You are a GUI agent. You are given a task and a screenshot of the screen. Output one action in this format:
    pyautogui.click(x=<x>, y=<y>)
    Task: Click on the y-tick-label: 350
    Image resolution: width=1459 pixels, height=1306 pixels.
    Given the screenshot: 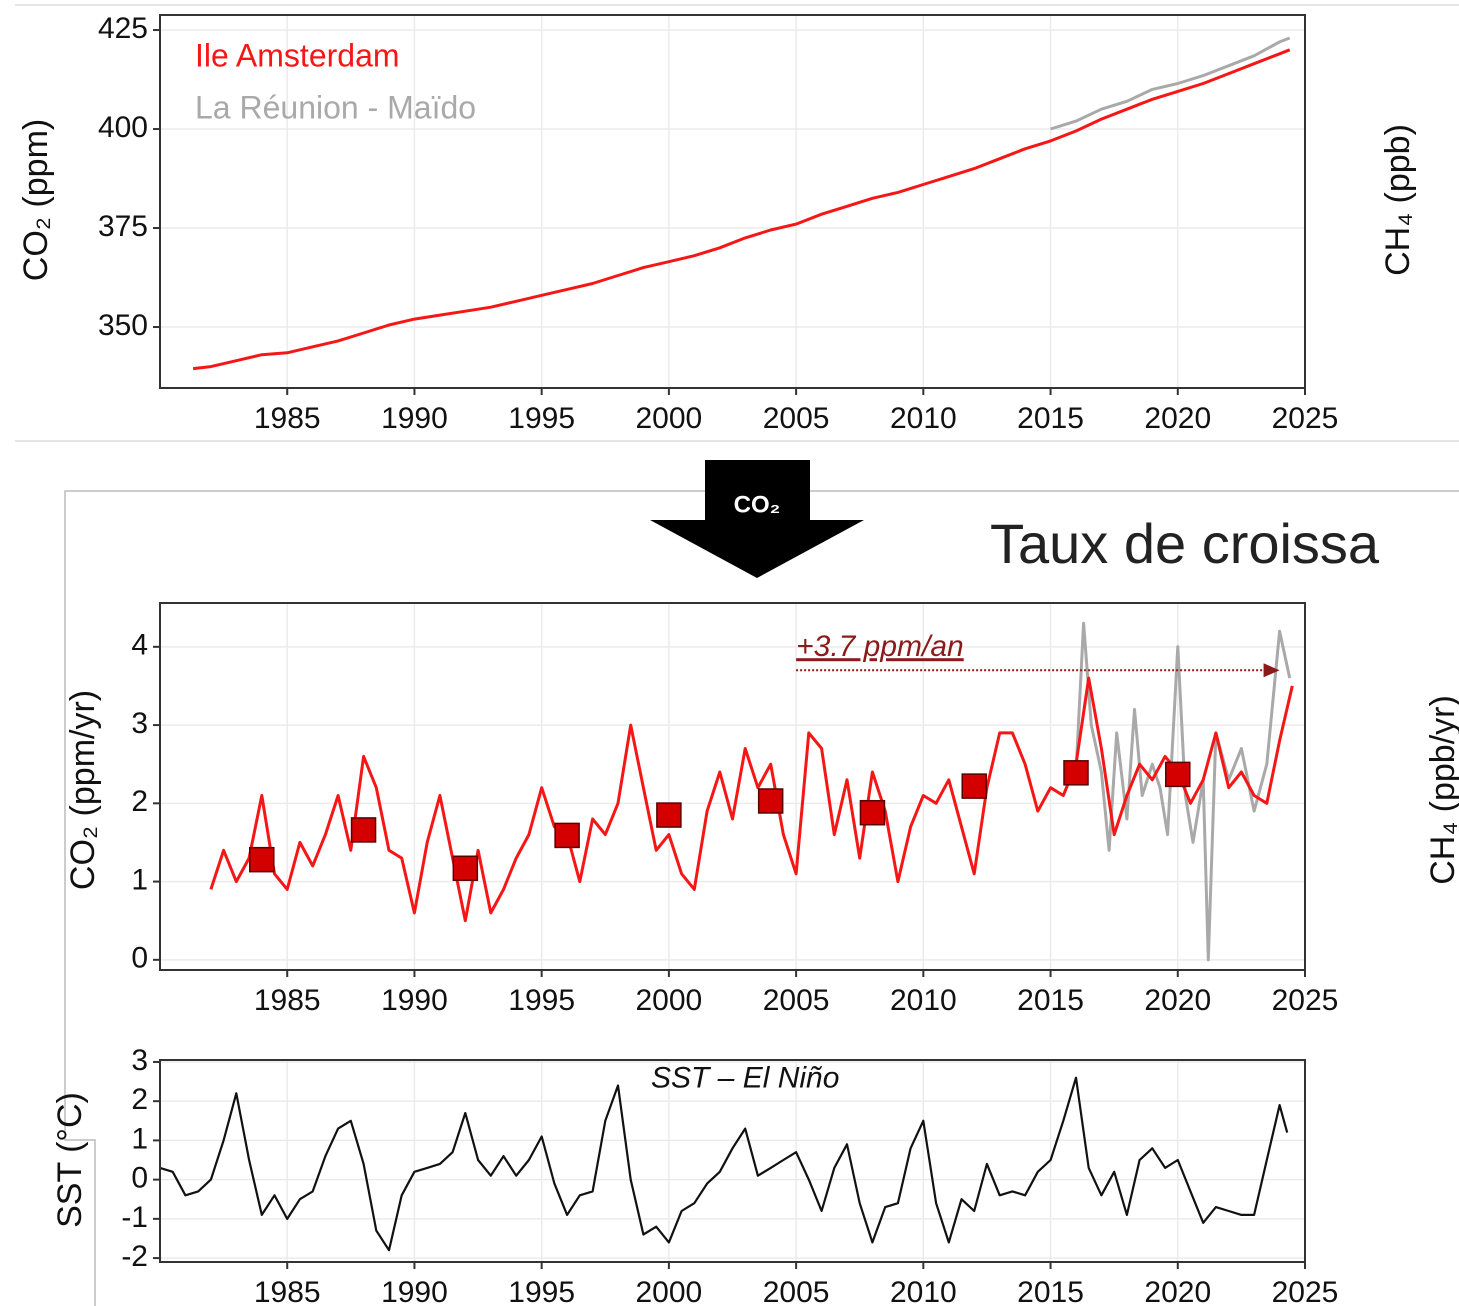 What is the action you would take?
    pyautogui.click(x=123, y=325)
    